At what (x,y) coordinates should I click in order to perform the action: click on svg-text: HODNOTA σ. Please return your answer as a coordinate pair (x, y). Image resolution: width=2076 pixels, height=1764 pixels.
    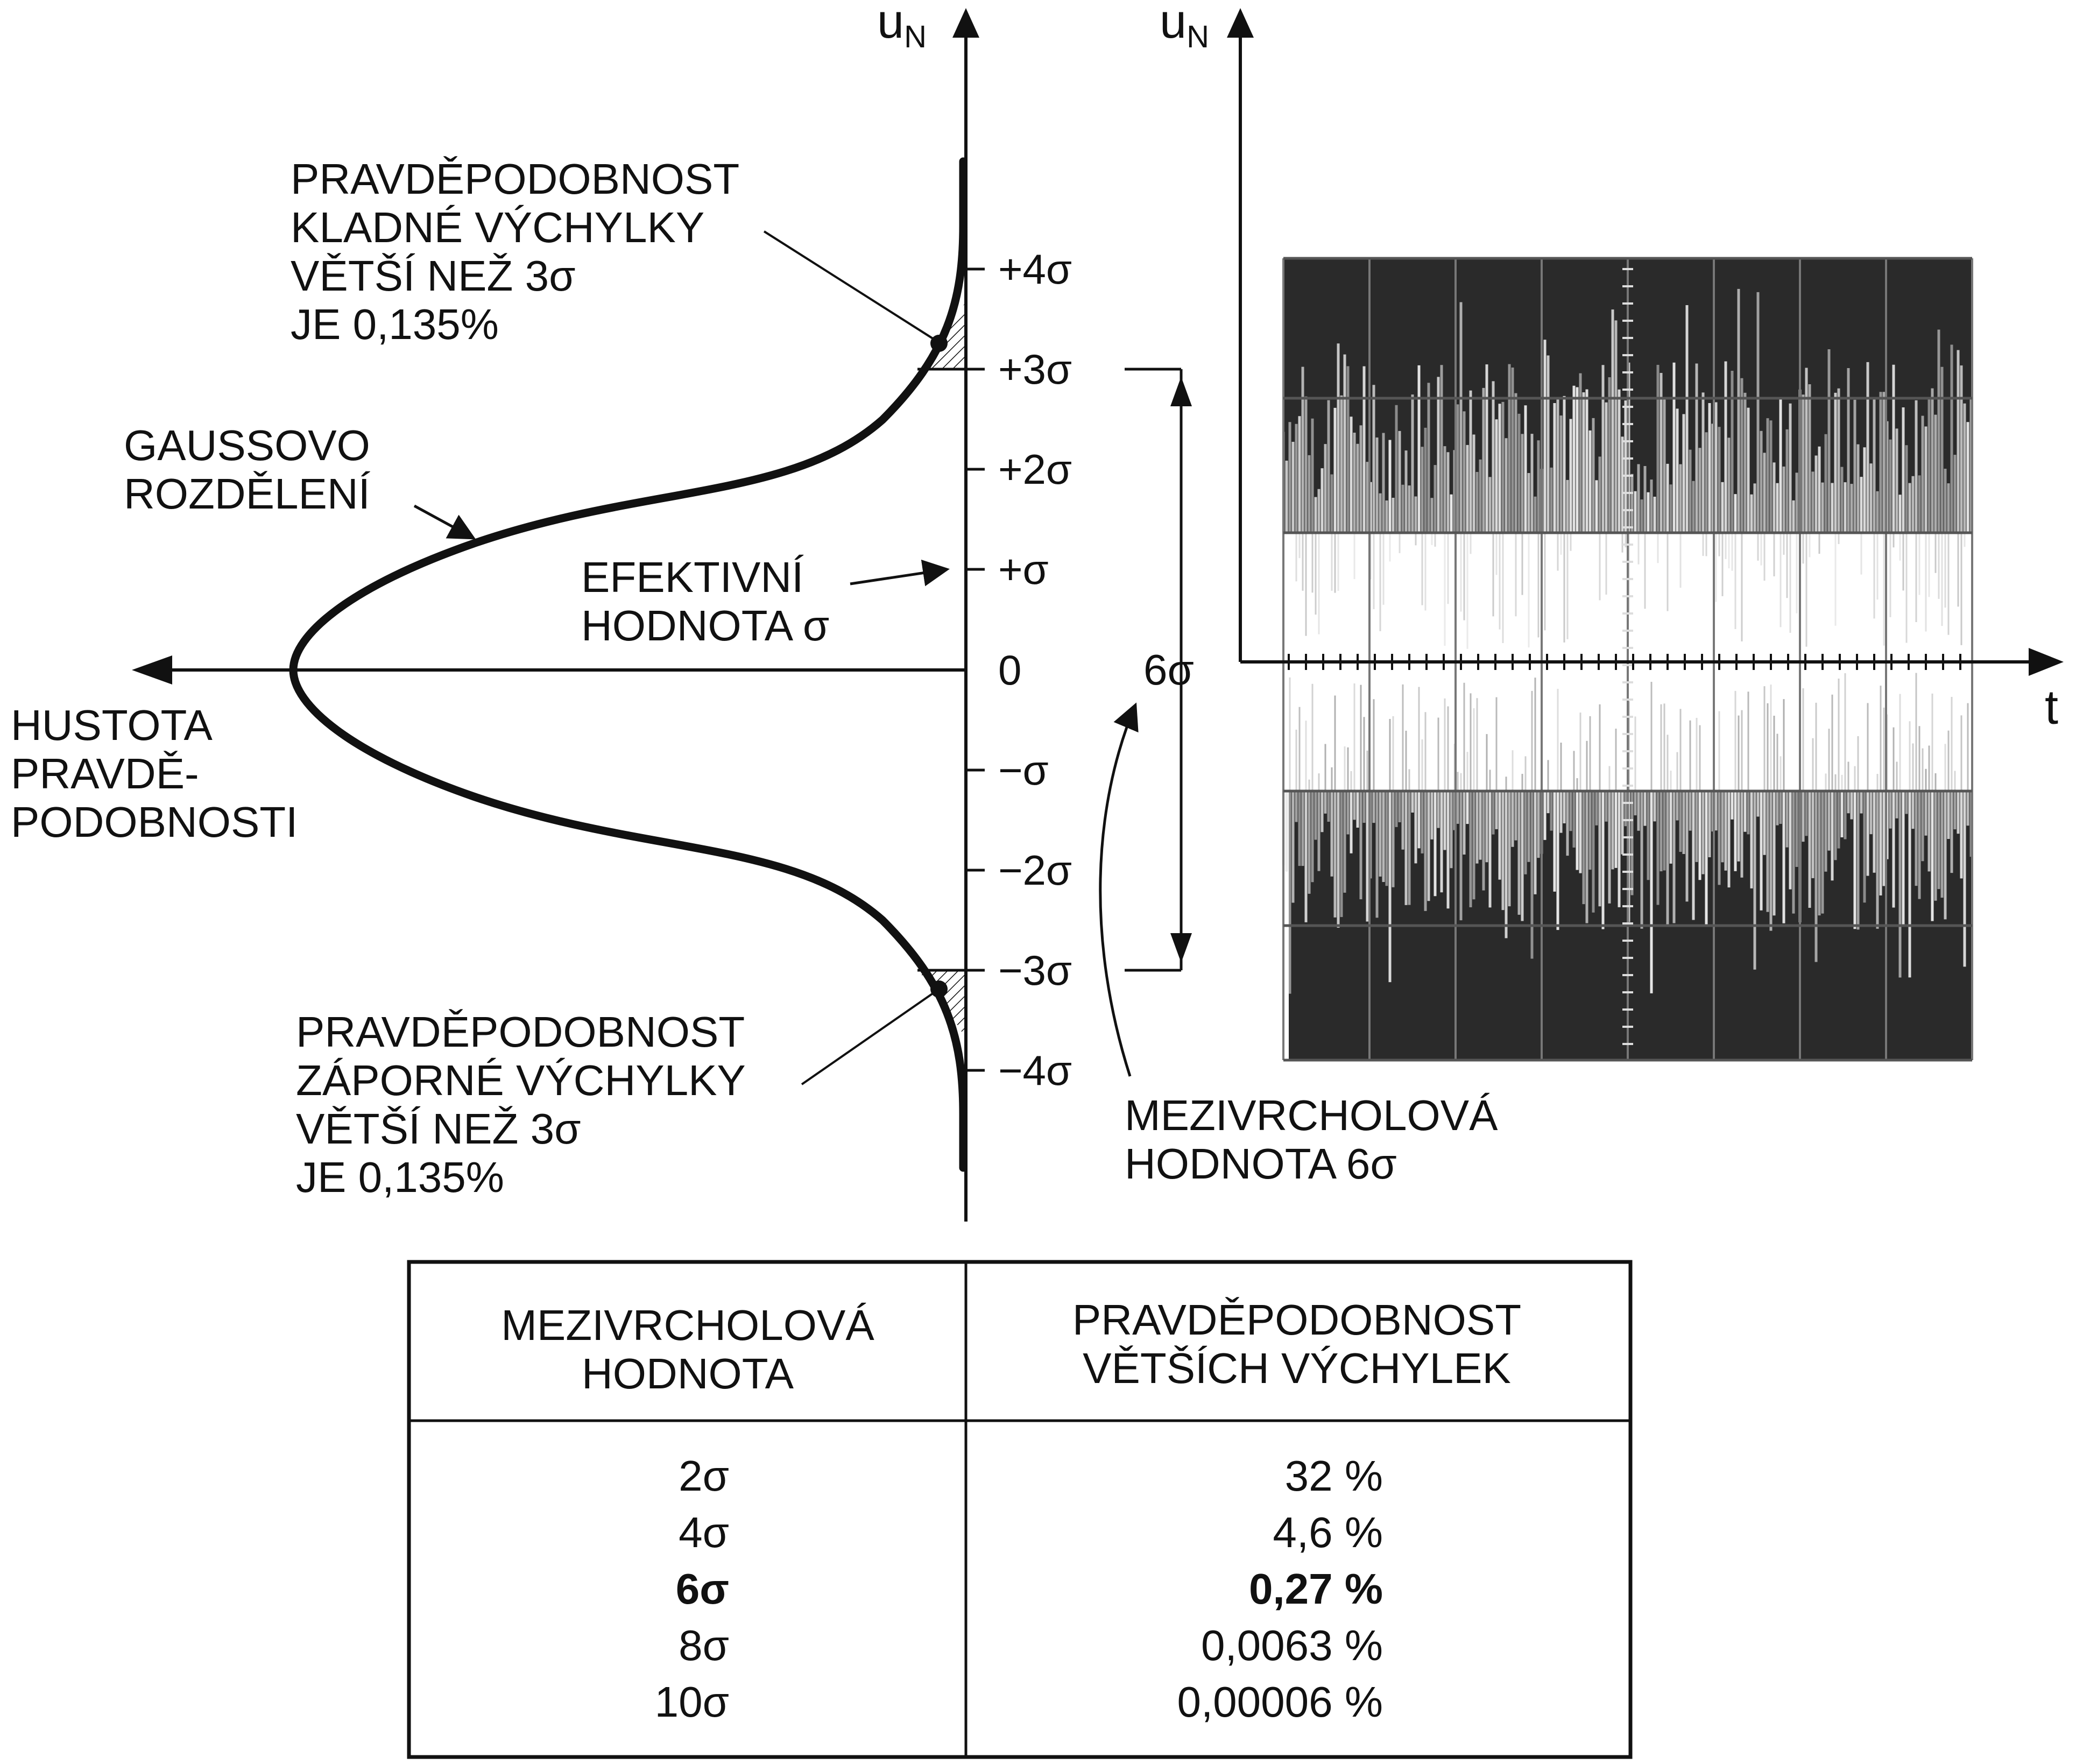
    Looking at the image, I should click on (705, 626).